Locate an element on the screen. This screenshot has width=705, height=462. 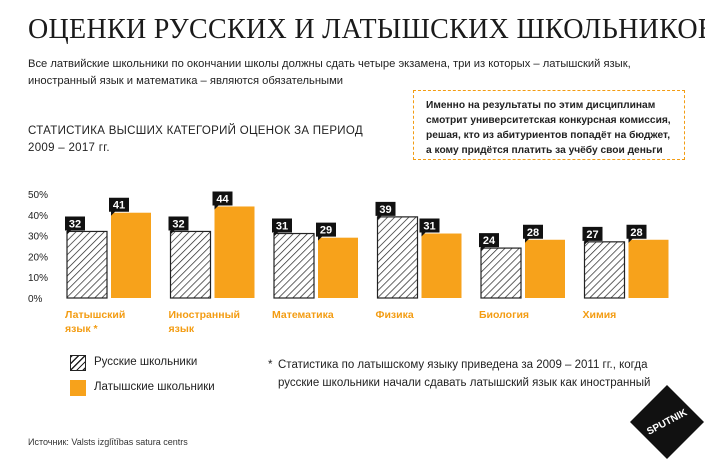
value-label: 24 is located at coordinates (489, 241).